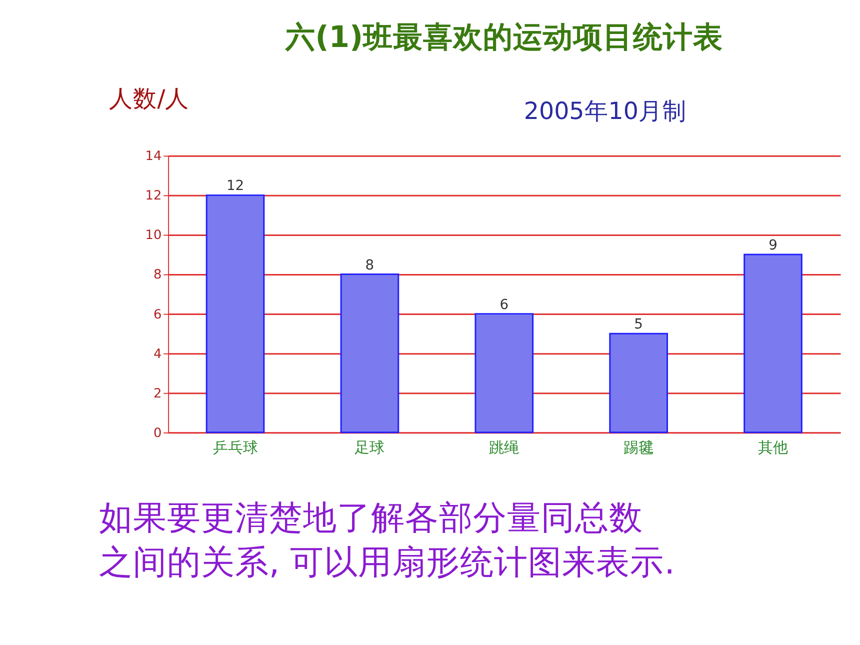  What do you see at coordinates (157, 394) in the screenshot?
I see `y-tick-label: 2` at bounding box center [157, 394].